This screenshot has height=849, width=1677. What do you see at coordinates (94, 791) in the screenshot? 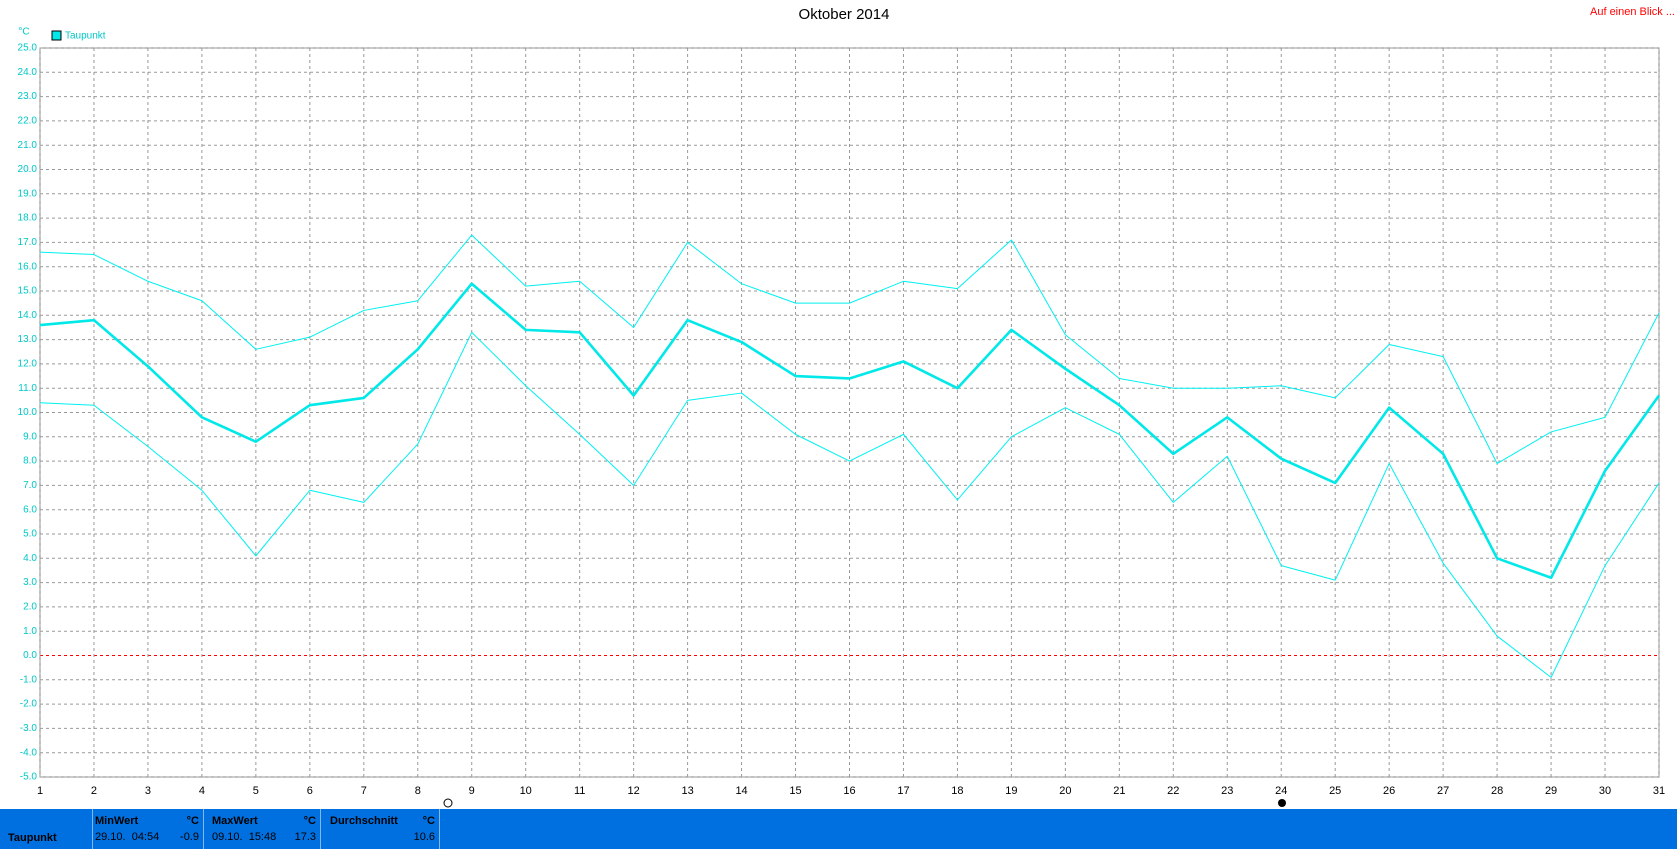
I see `x-tick-label: 2` at bounding box center [94, 791].